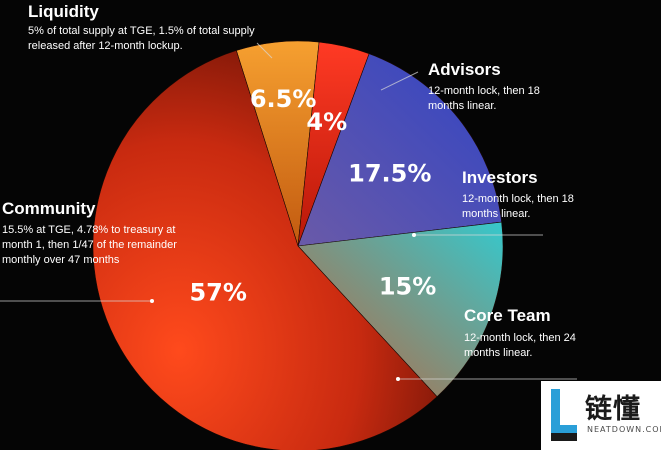 The image size is (661, 450). What do you see at coordinates (49, 208) in the screenshot?
I see `community-title: Community` at bounding box center [49, 208].